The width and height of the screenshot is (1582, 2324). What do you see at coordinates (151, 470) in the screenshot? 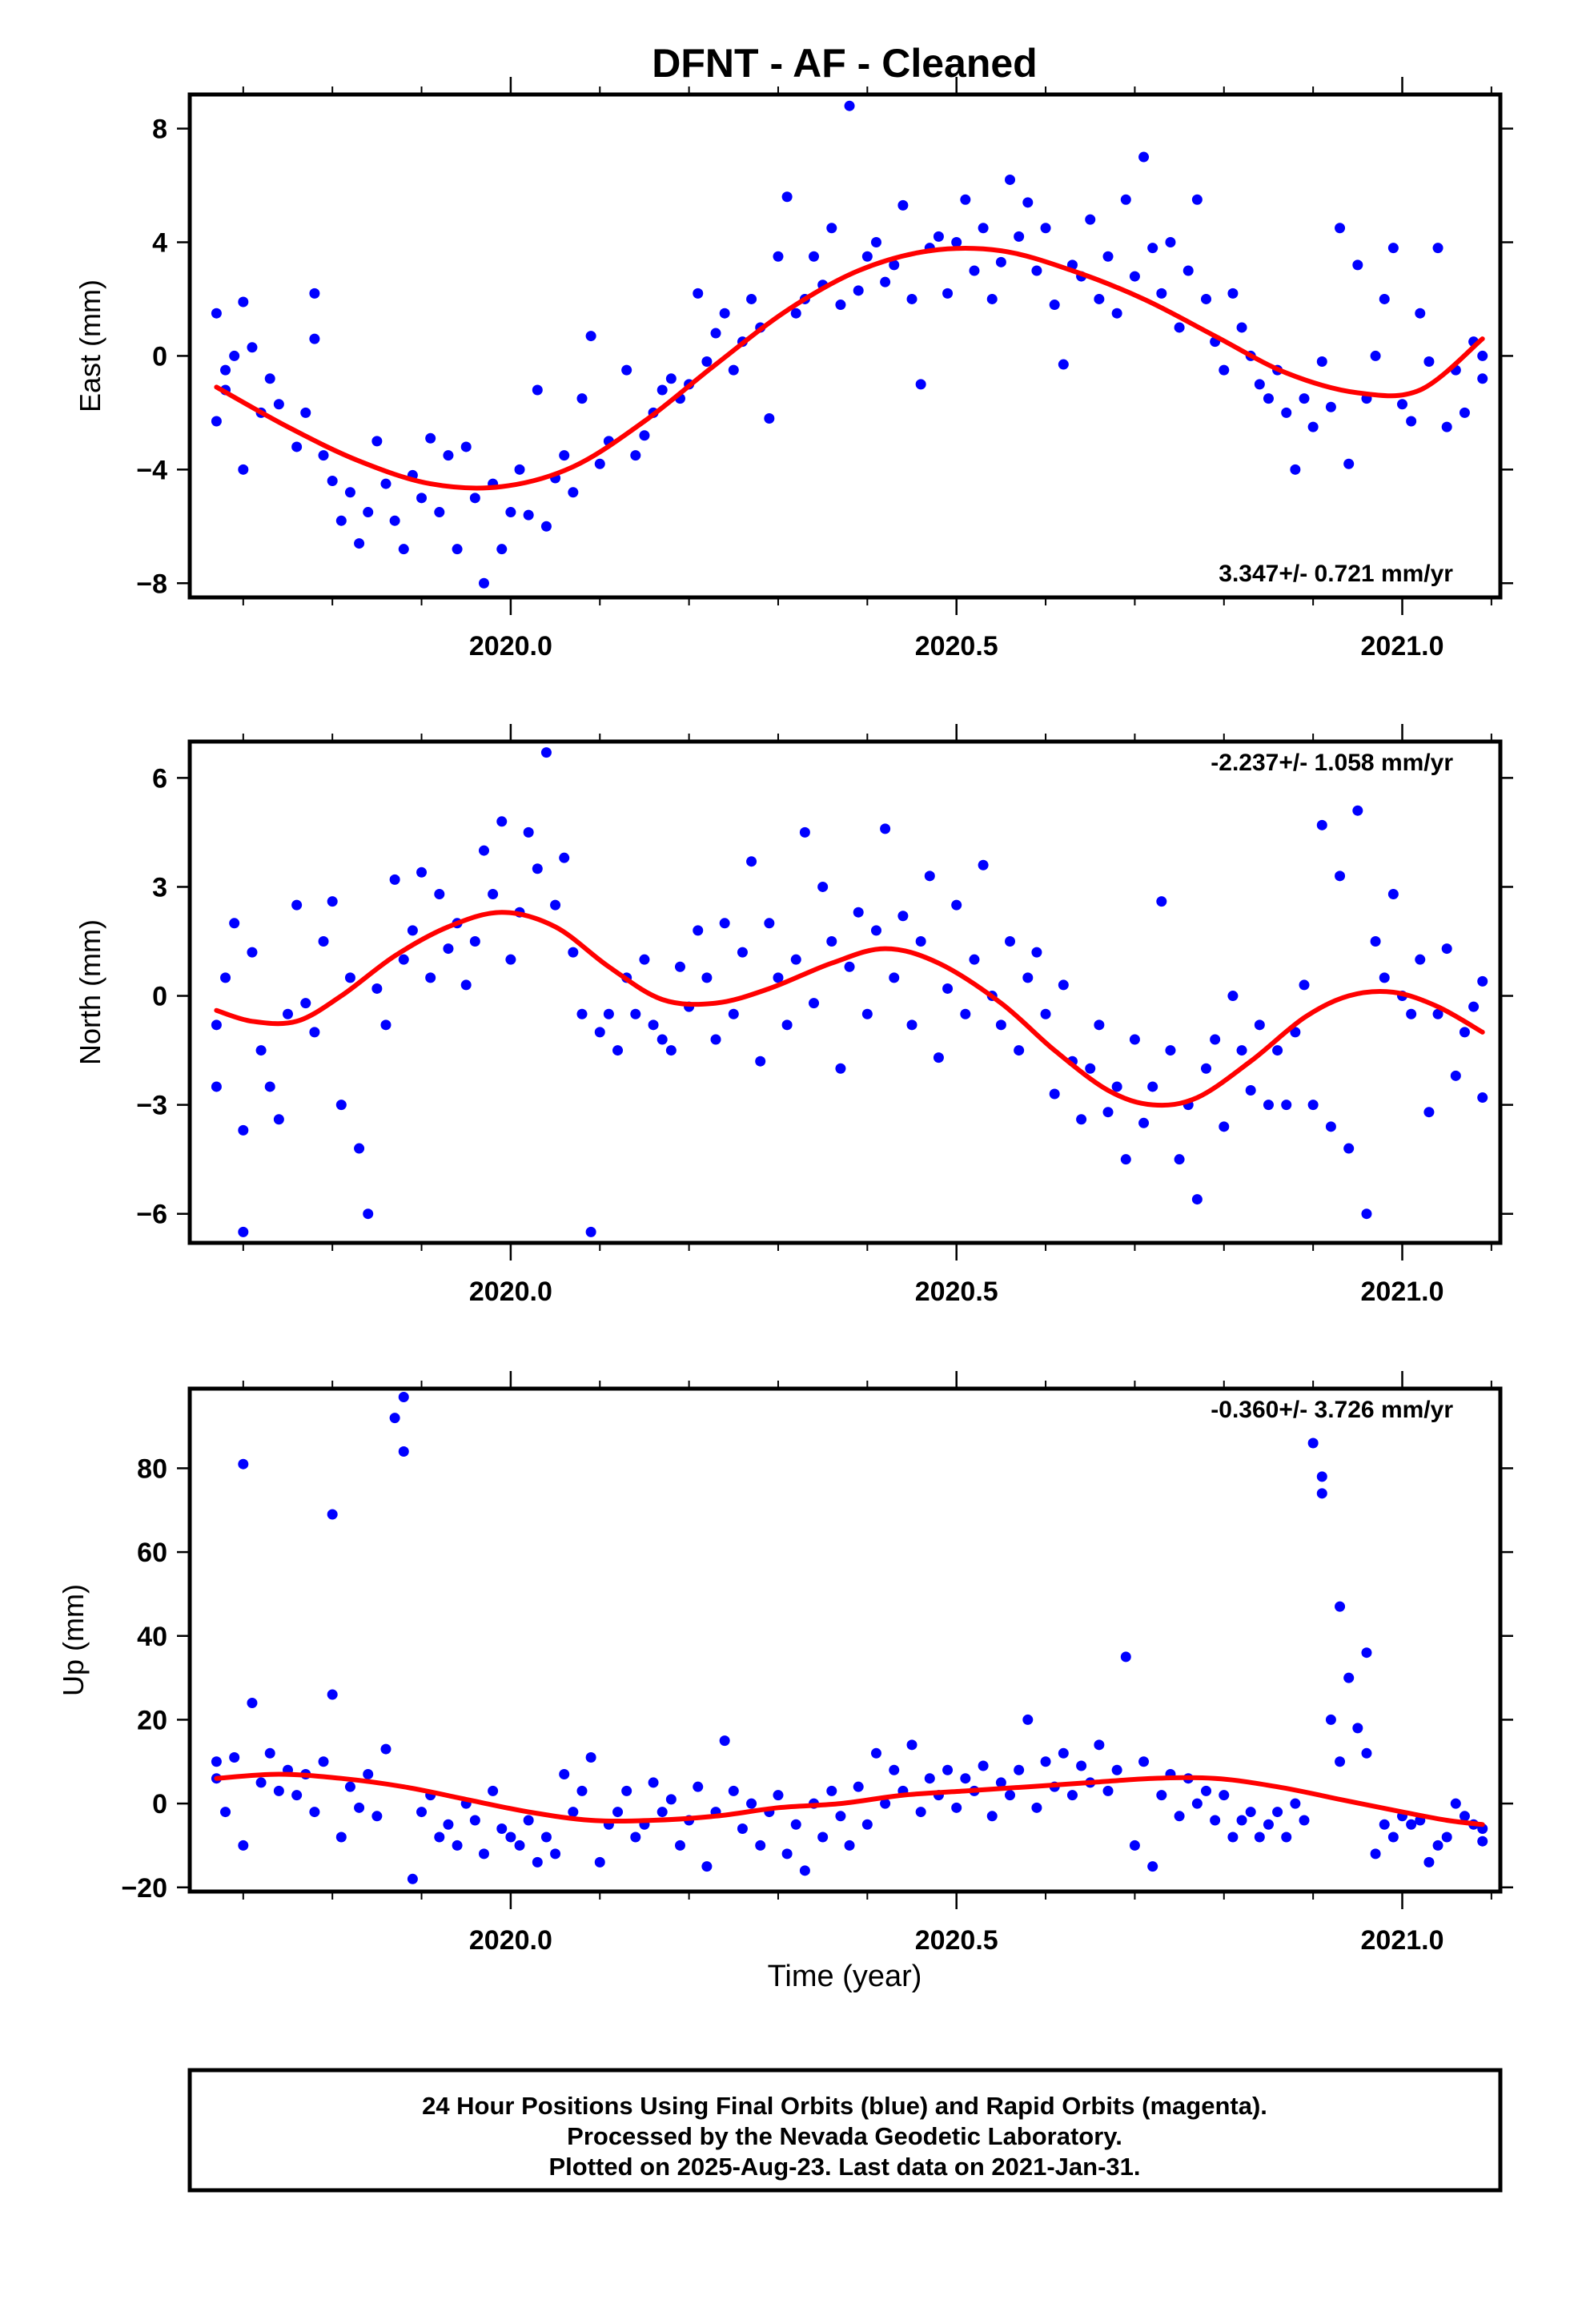
I see `east-y-tick-label: −4` at bounding box center [151, 470].